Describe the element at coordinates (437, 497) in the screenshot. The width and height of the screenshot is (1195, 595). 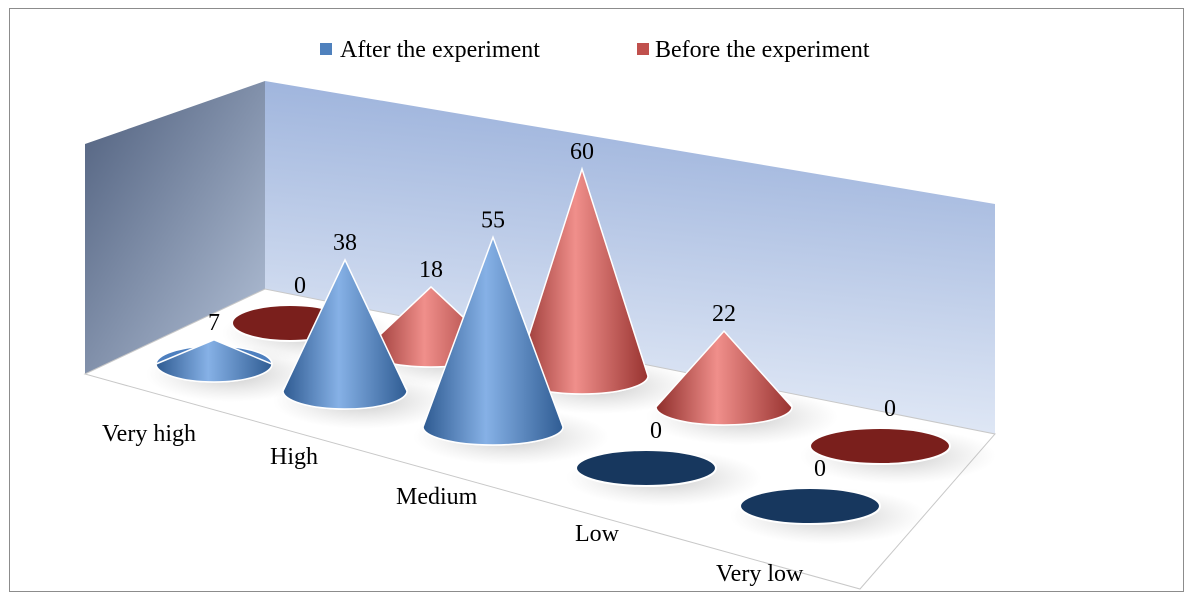
I see `category-label: Medium` at that location.